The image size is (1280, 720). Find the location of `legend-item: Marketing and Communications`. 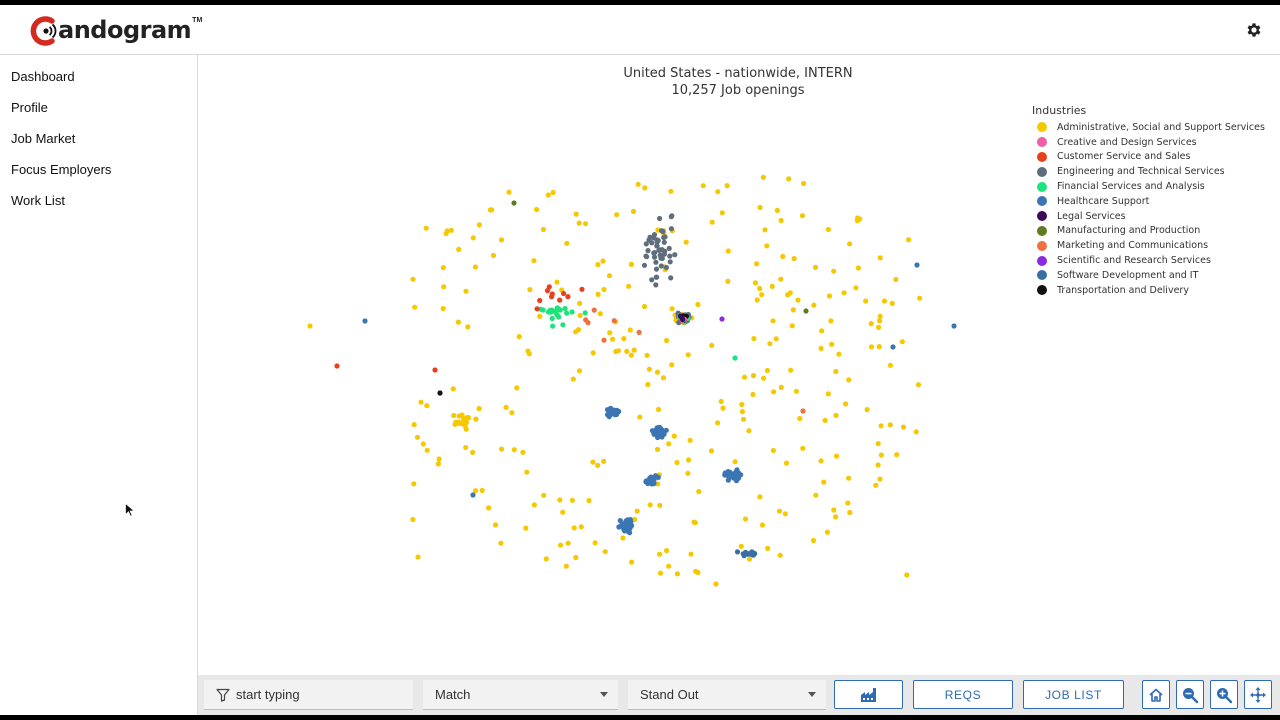

legend-item: Marketing and Communications is located at coordinates (1155, 245).